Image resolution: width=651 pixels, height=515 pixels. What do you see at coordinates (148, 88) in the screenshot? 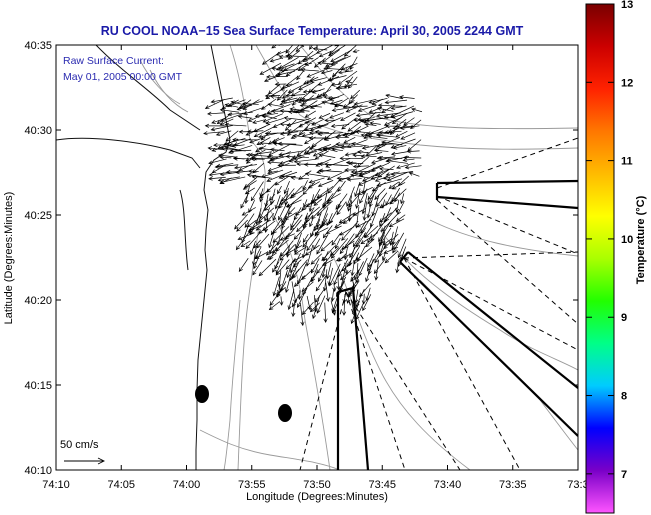
I see `river-shore` at bounding box center [148, 88].